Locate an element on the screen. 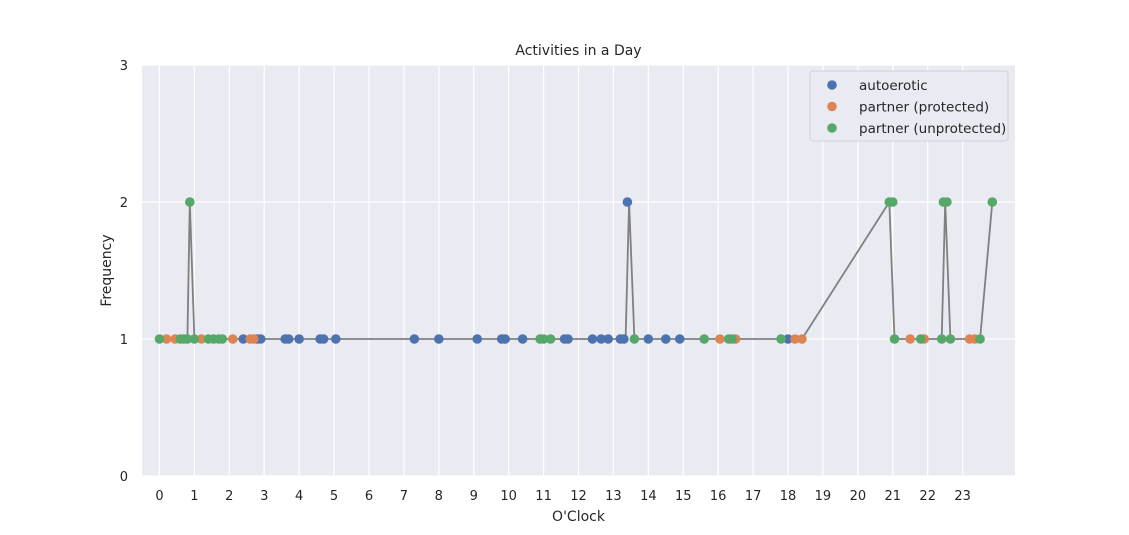  x-tick-label: 22 is located at coordinates (927, 496).